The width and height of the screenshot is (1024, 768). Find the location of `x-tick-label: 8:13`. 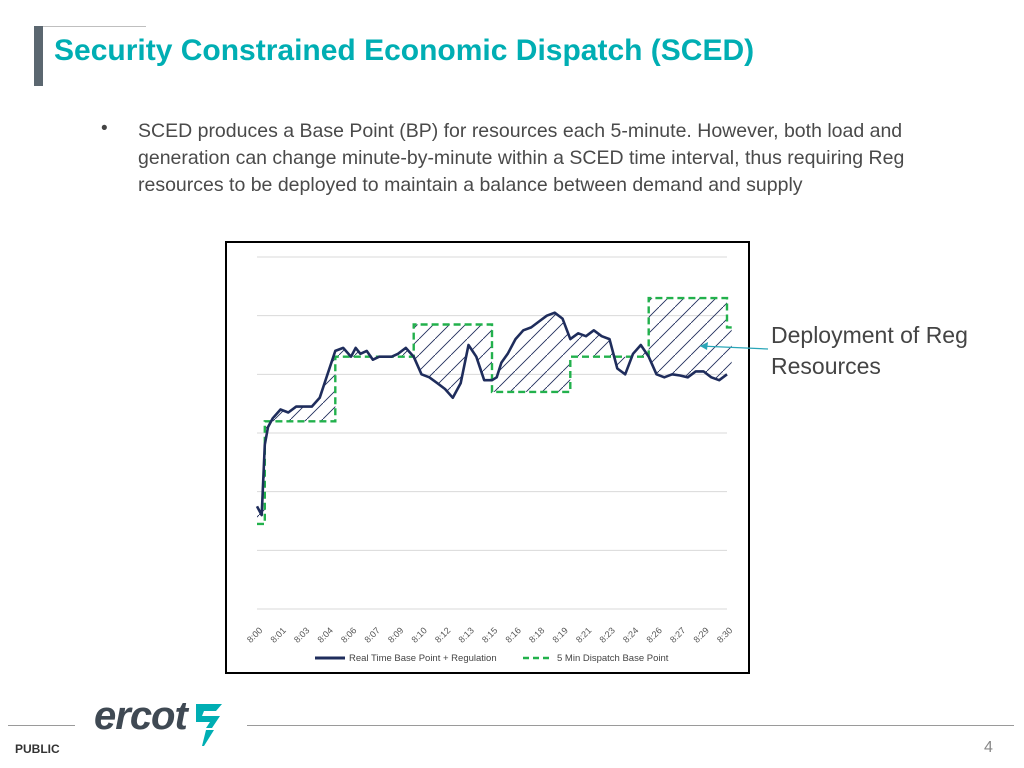

x-tick-label: 8:13 is located at coordinates (465, 634).